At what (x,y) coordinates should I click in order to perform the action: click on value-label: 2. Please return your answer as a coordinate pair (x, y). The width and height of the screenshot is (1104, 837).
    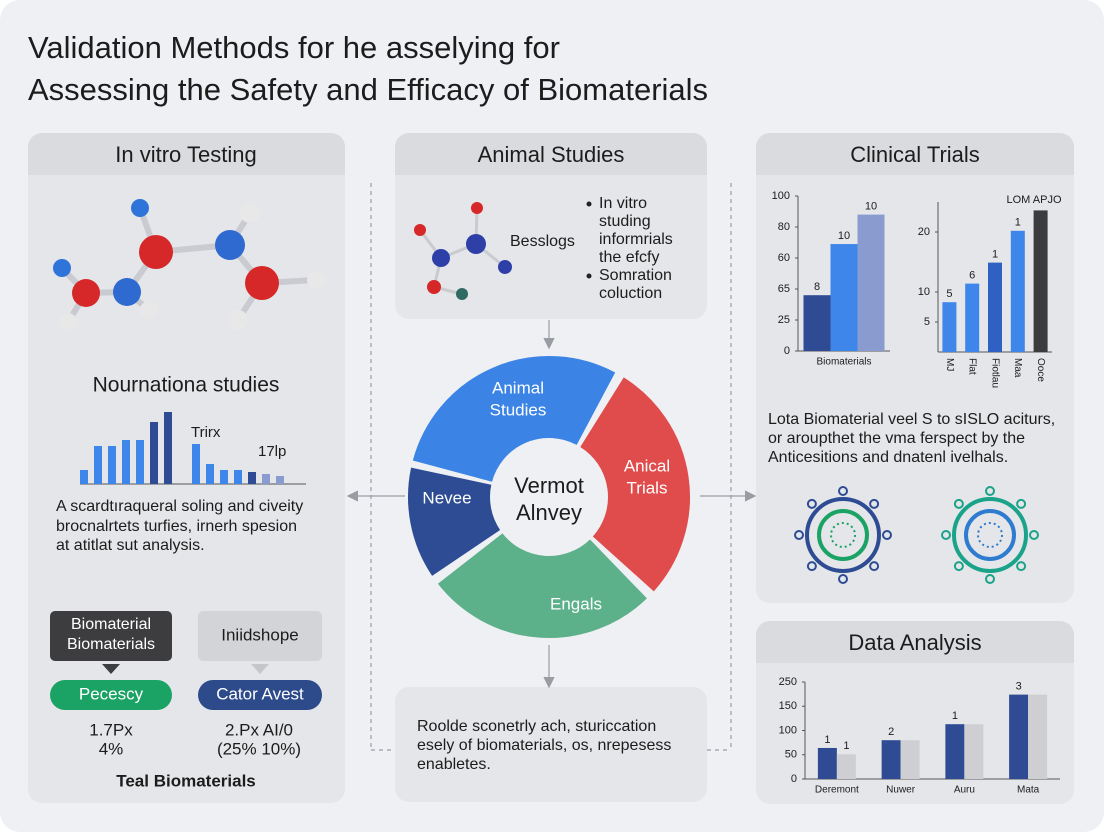
    Looking at the image, I should click on (891, 732).